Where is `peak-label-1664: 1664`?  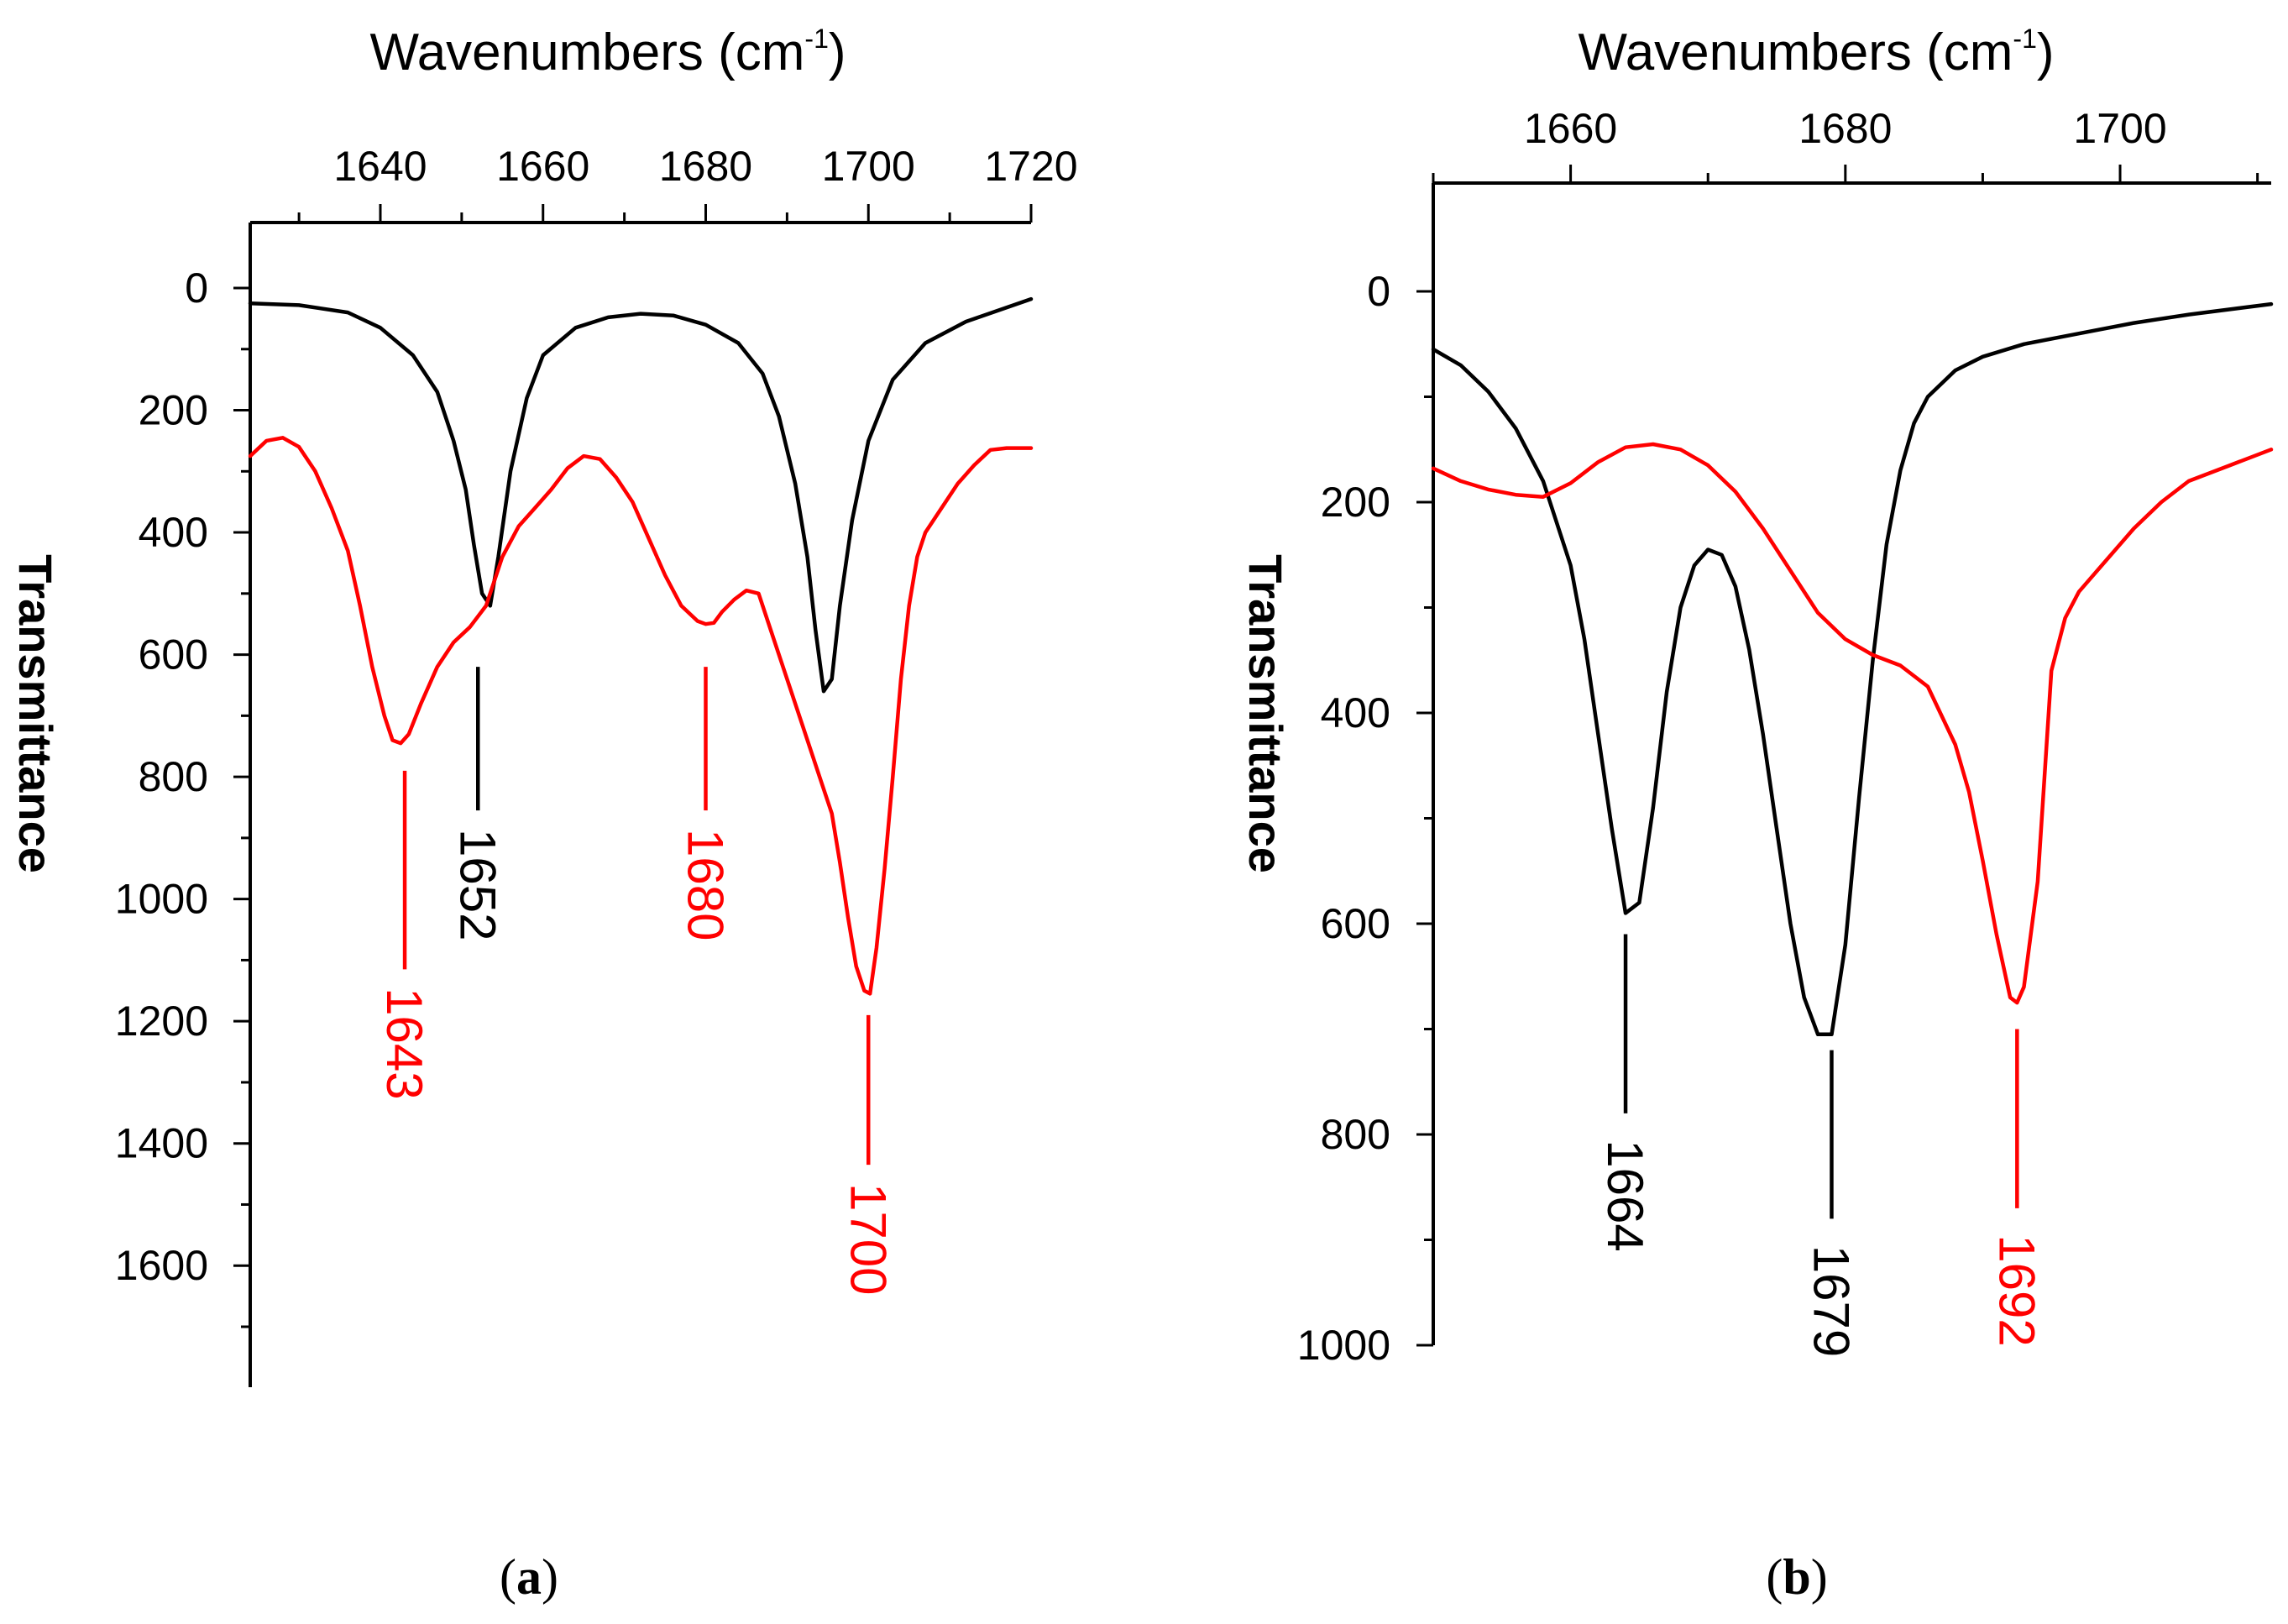 peak-label-1664: 1664 is located at coordinates (1625, 1195).